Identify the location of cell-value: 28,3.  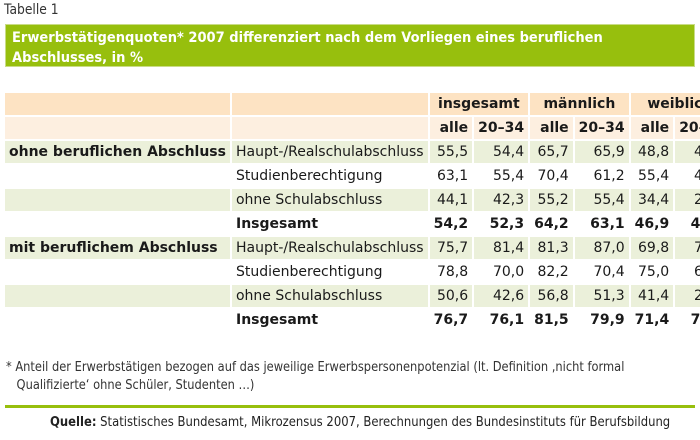
(687, 296).